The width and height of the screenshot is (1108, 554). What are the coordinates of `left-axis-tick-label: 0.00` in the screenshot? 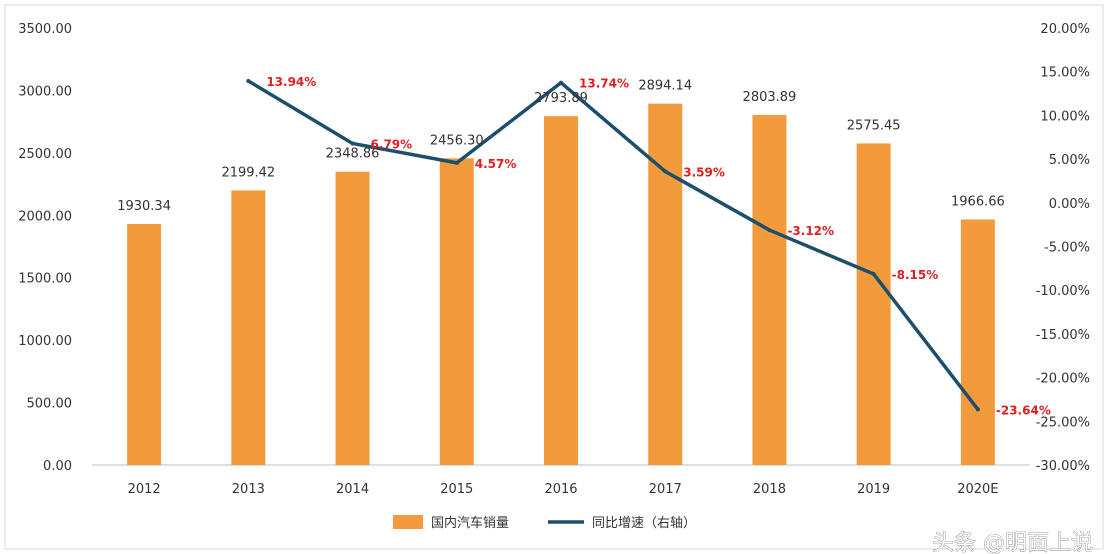 It's located at (57, 466).